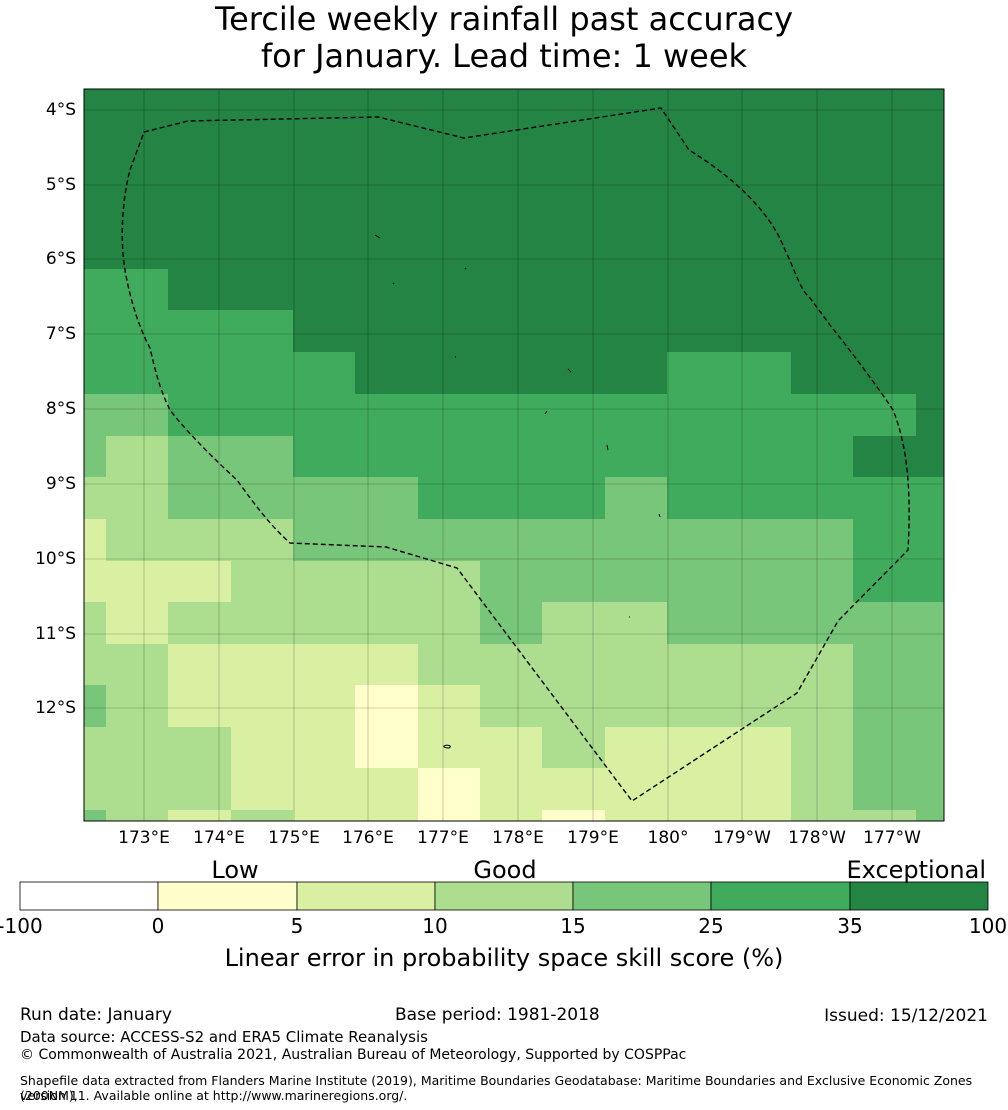 The height and width of the screenshot is (1110, 1008). I want to click on longitude-label: 174°E, so click(219, 838).